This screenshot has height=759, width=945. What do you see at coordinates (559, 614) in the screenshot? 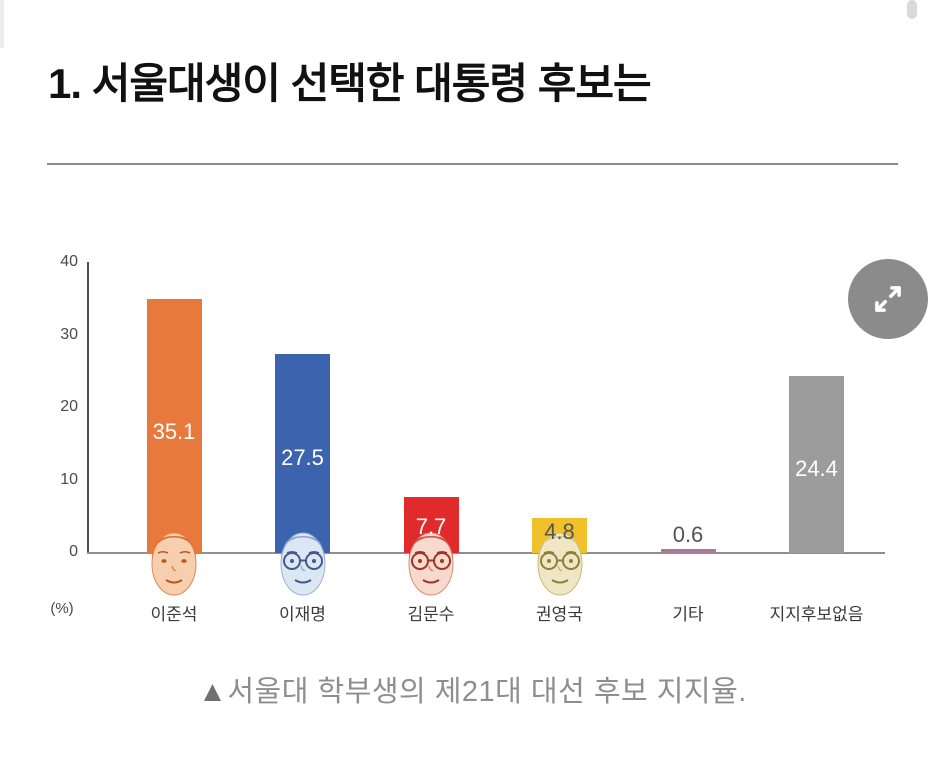
I see `category-label: 권영국` at bounding box center [559, 614].